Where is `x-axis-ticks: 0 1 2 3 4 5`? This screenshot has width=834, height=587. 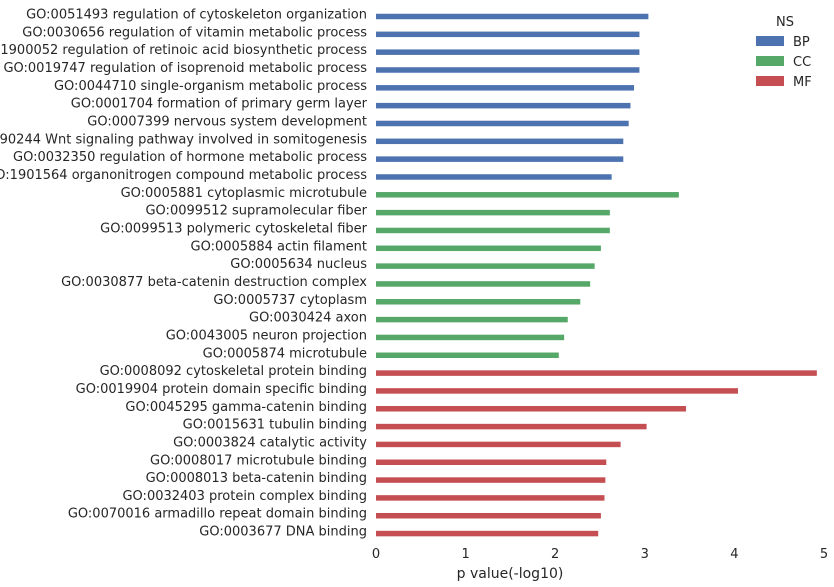 x-axis-ticks: 0 1 2 3 4 5 is located at coordinates (600, 554).